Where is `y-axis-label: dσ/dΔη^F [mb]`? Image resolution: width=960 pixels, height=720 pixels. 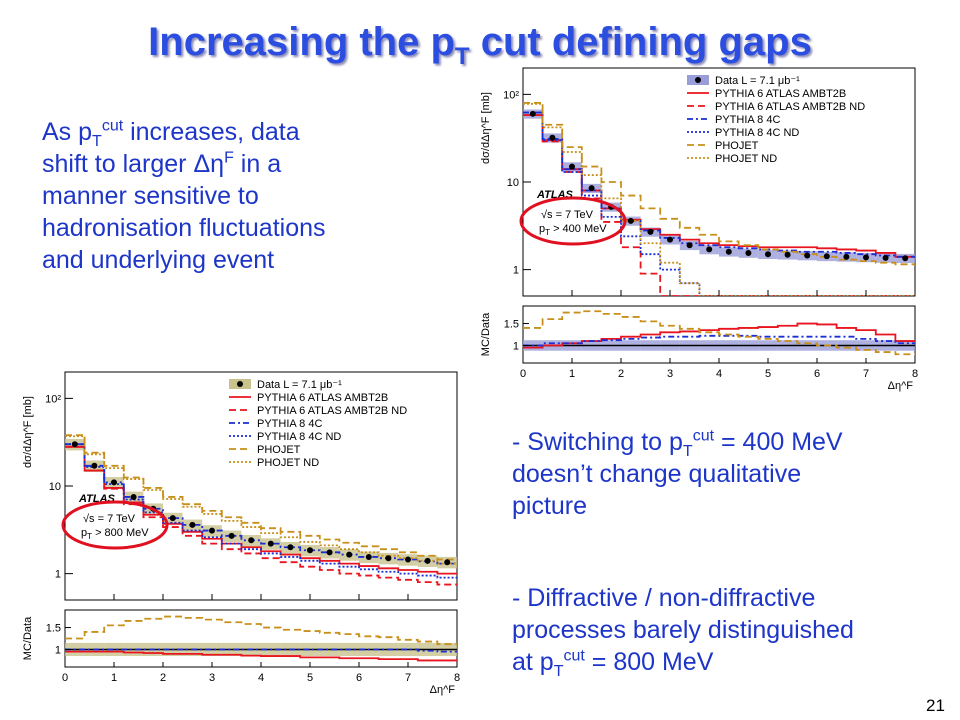 y-axis-label: dσ/dΔη^F [mb] is located at coordinates (486, 128).